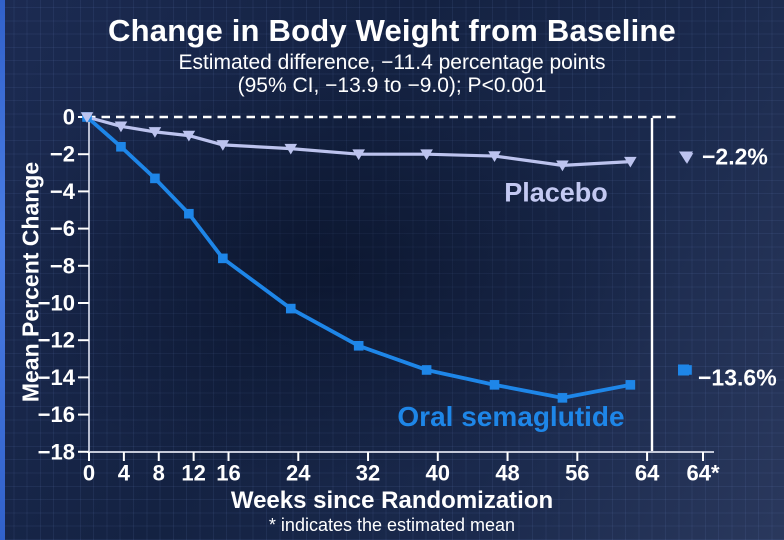  What do you see at coordinates (56, 451) in the screenshot?
I see `y-tick-label: −18` at bounding box center [56, 451].